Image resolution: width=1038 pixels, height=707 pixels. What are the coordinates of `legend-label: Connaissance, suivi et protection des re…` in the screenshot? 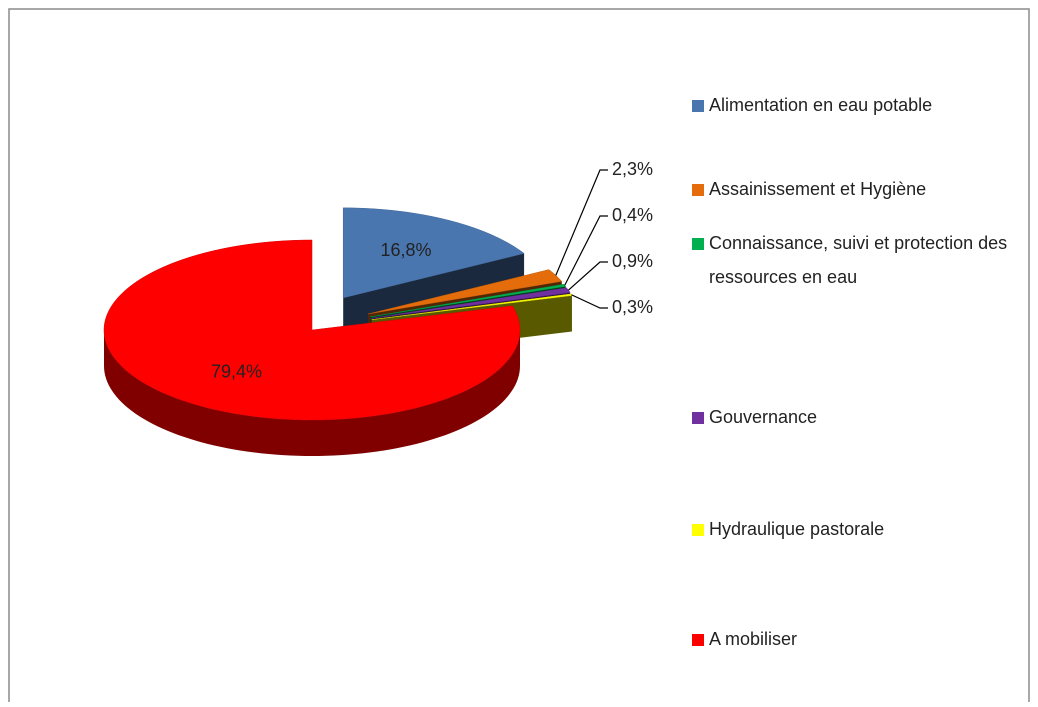 It's located at (860, 260).